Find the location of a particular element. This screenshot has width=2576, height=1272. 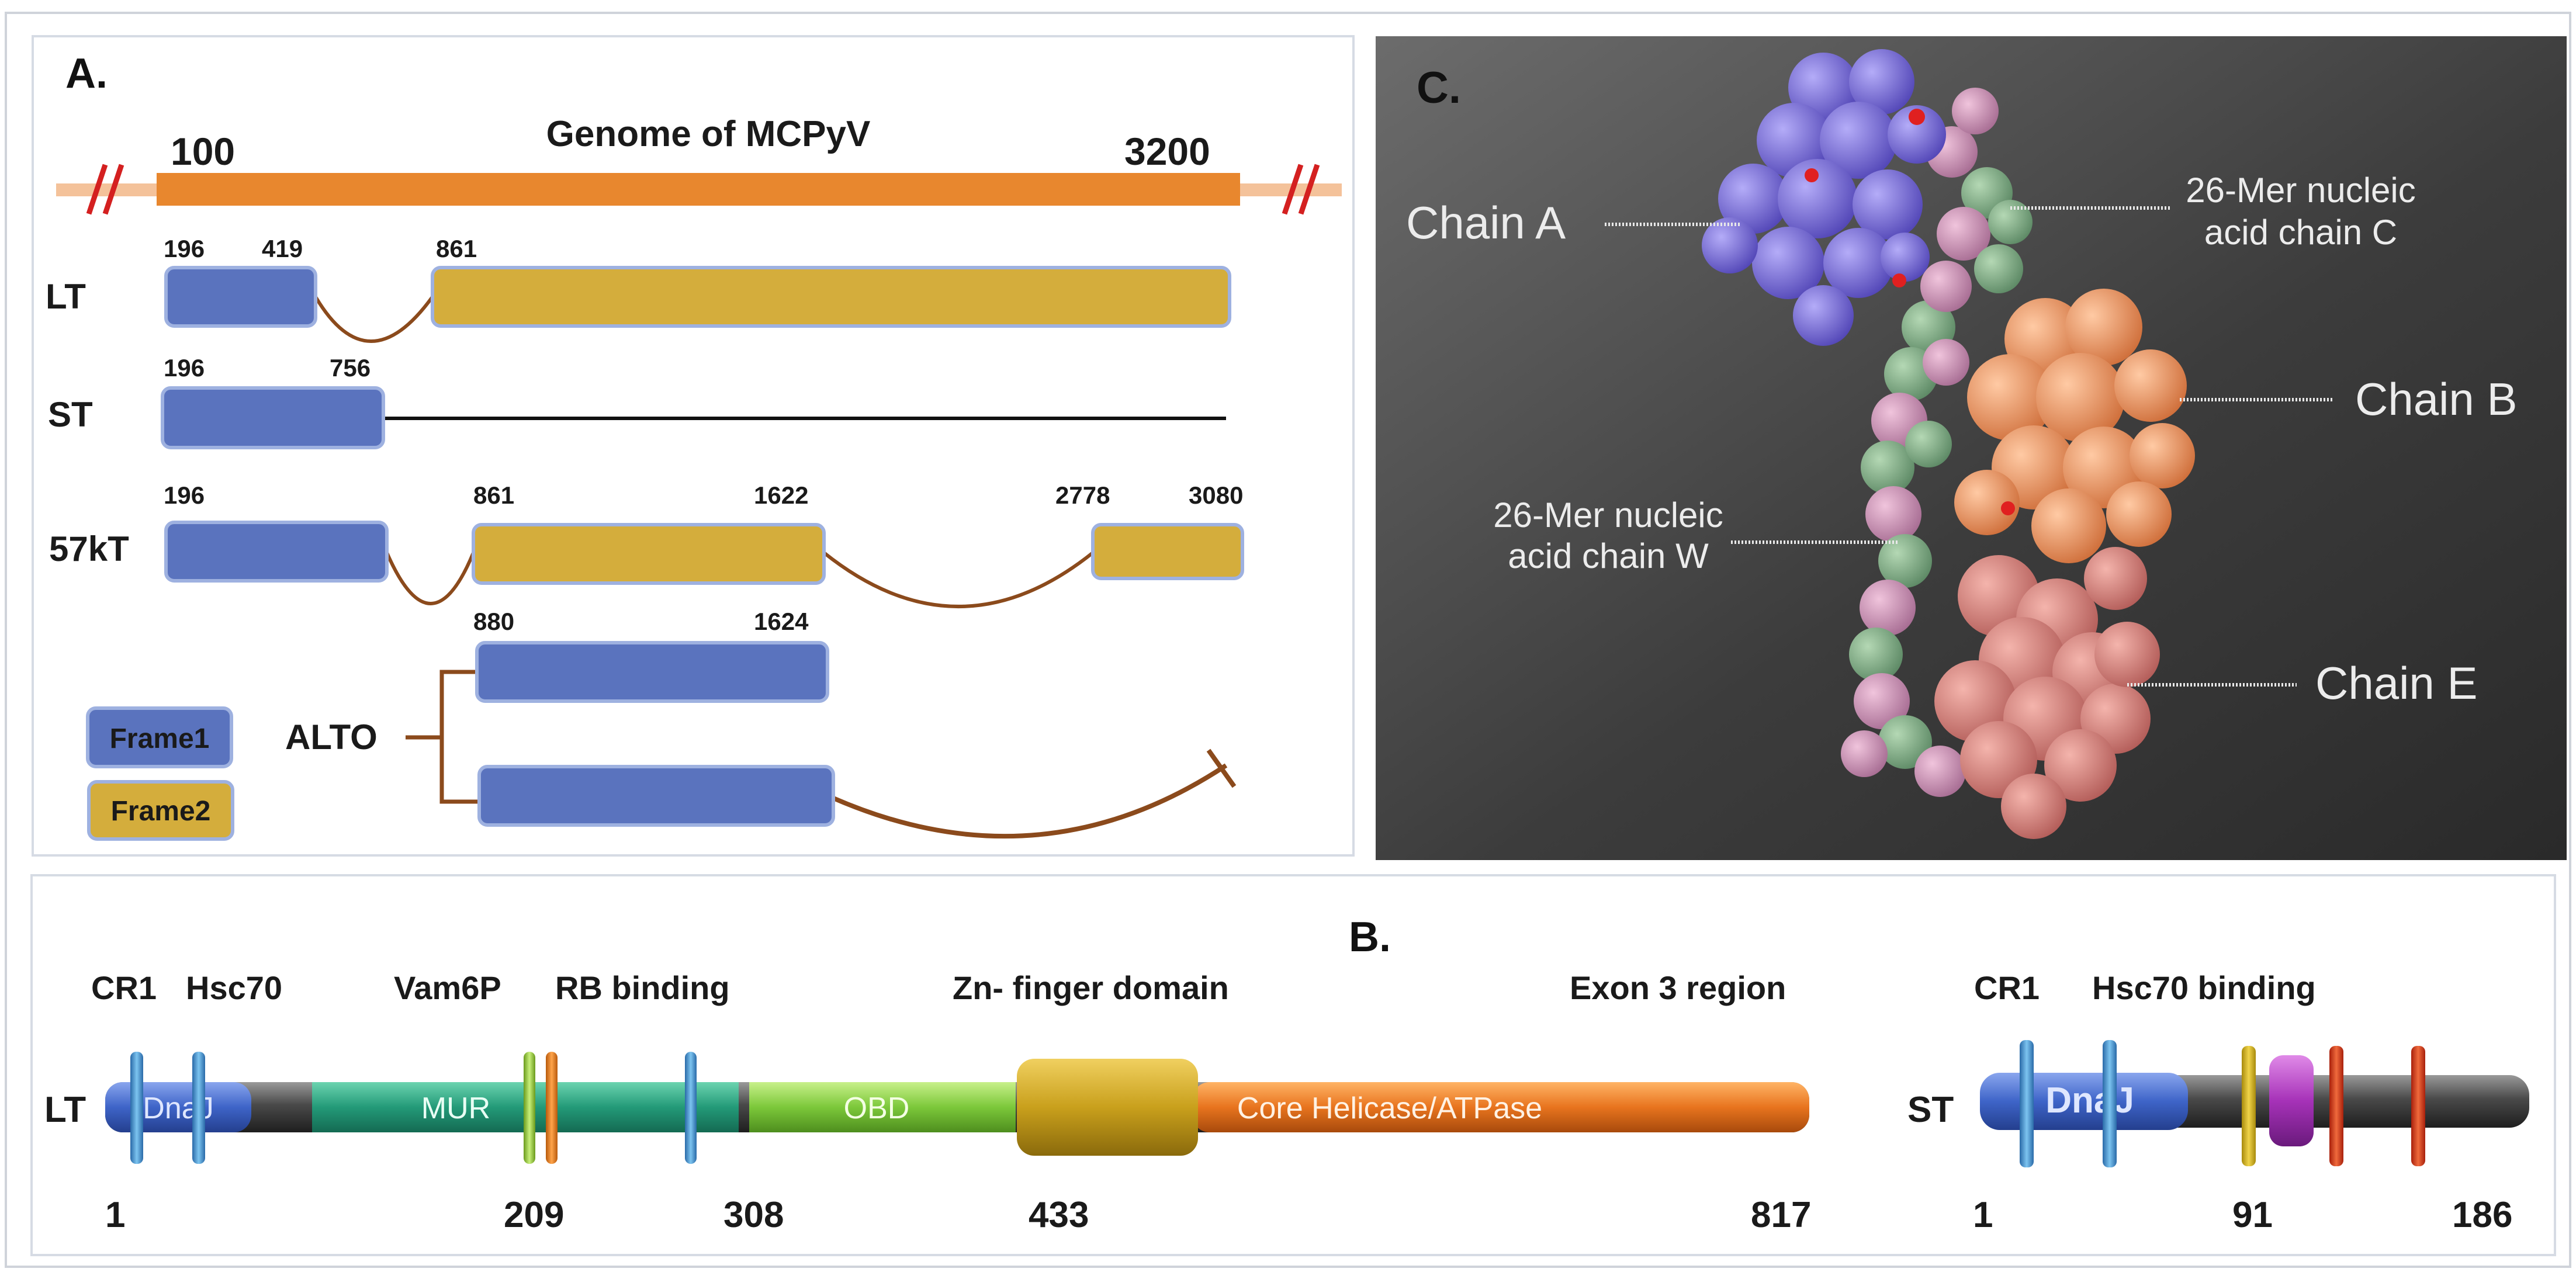

lt-label-rb-binding: RB binding is located at coordinates (643, 987).